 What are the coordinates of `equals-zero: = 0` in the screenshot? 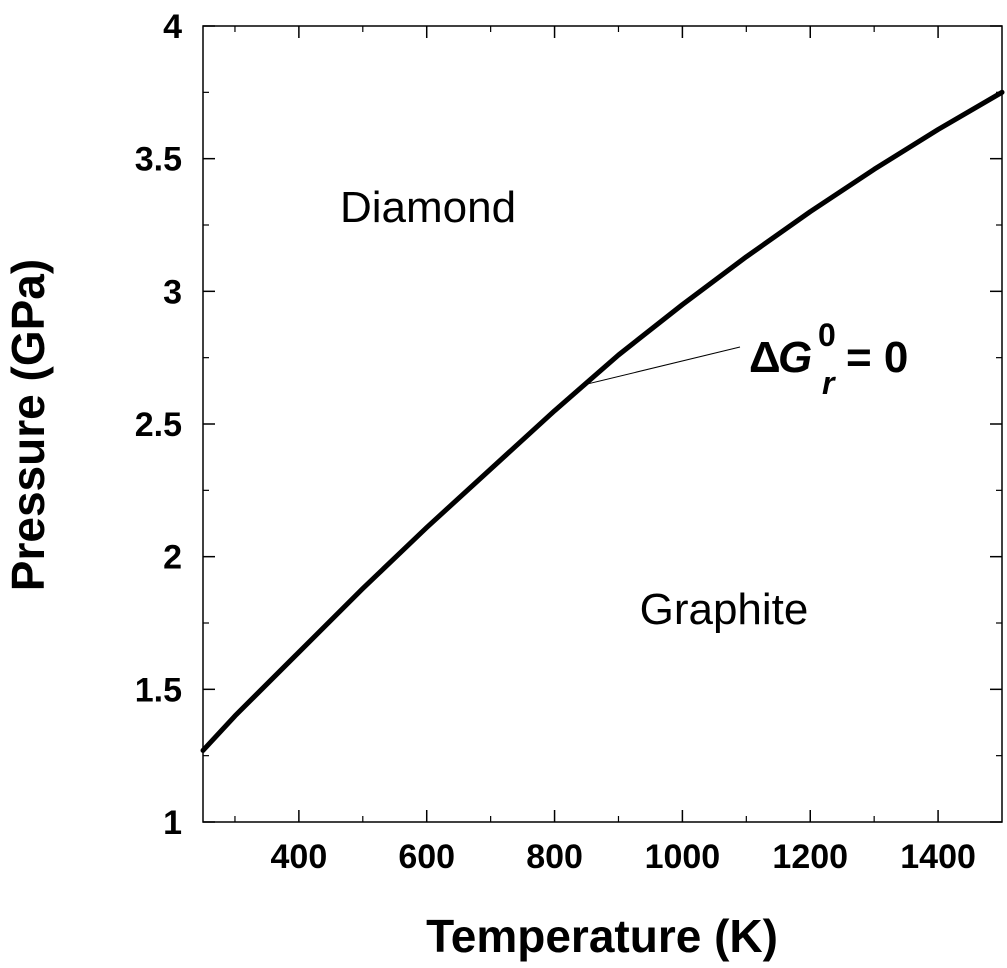 It's located at (877, 357).